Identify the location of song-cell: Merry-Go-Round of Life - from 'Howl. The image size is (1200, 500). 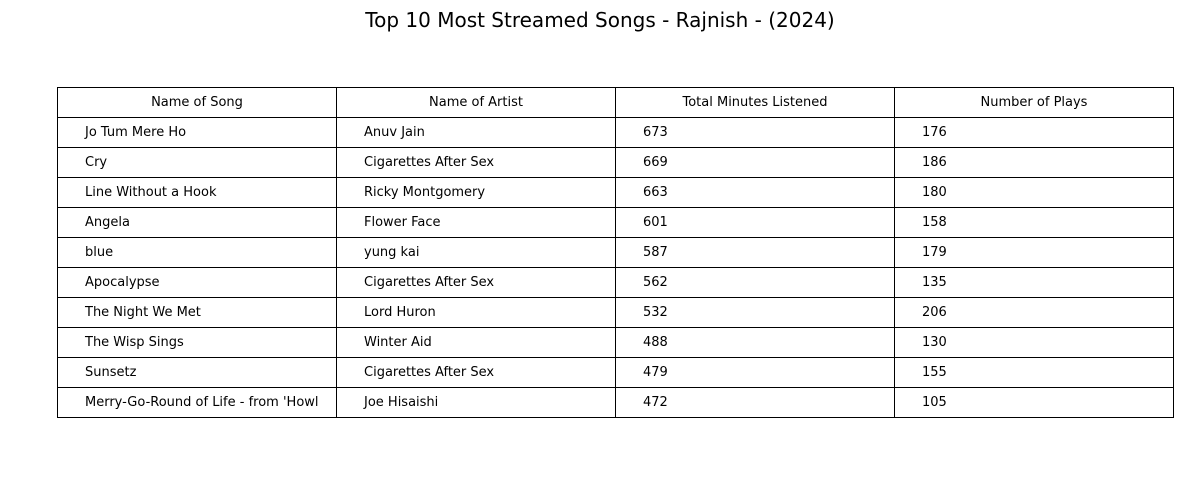
(197, 402).